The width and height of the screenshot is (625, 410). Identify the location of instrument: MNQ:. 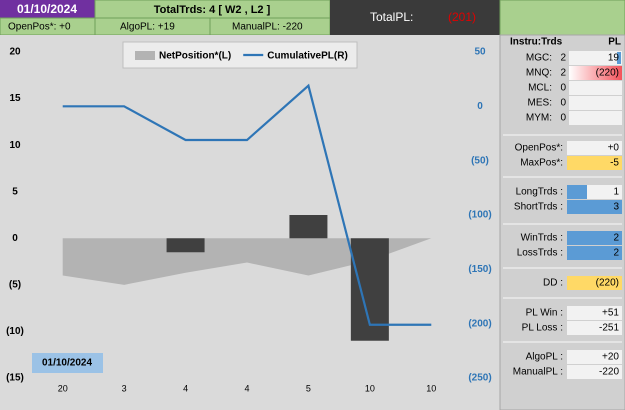
(539, 73).